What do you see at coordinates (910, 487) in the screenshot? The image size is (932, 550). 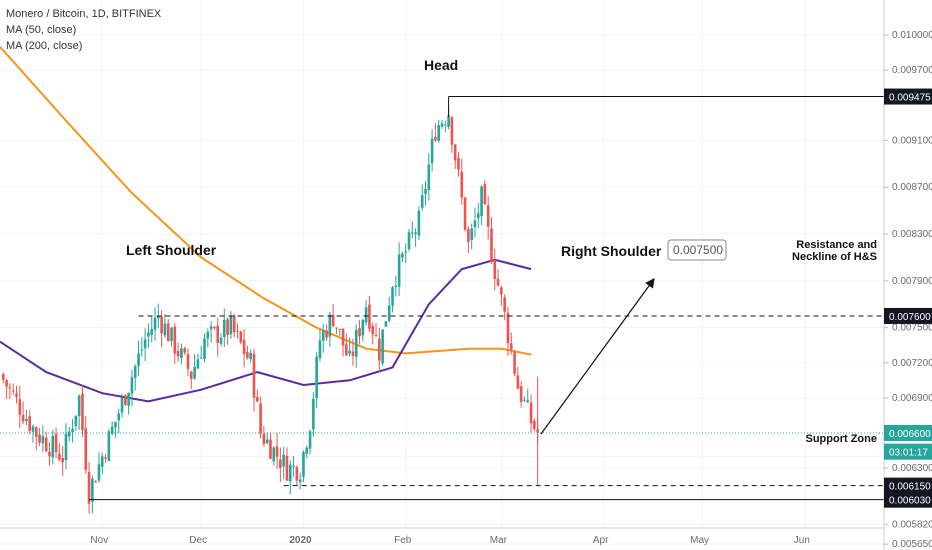 I see `price-marker-label: 0.006150` at bounding box center [910, 487].